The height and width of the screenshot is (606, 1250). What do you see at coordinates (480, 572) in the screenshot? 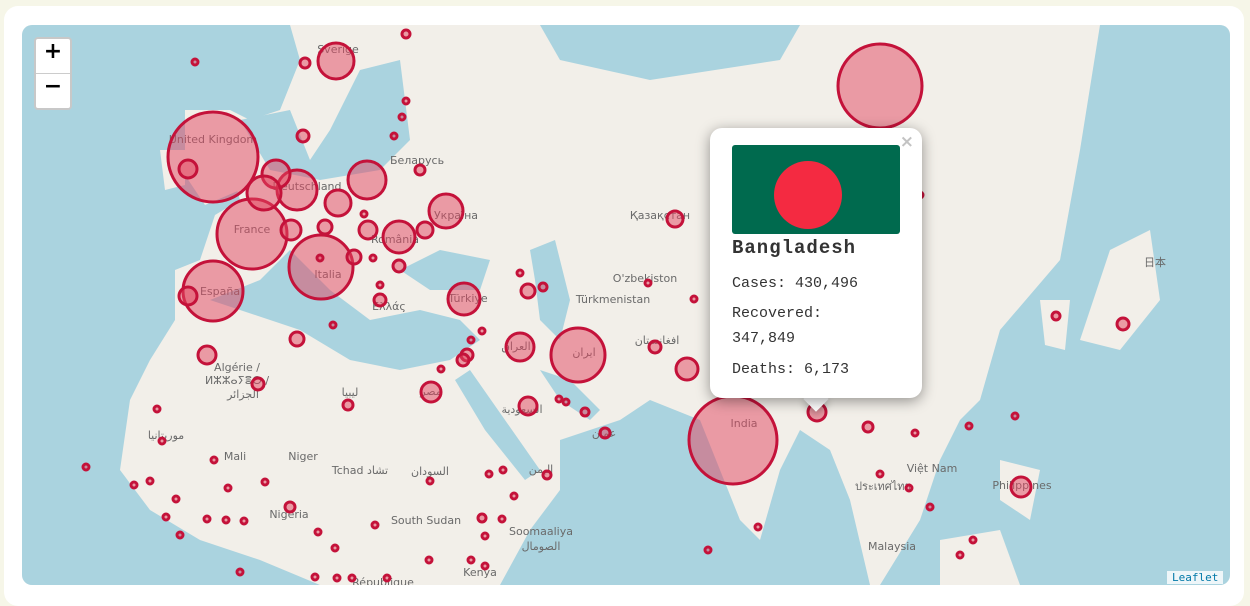
I see `map-label: Kenya` at bounding box center [480, 572].